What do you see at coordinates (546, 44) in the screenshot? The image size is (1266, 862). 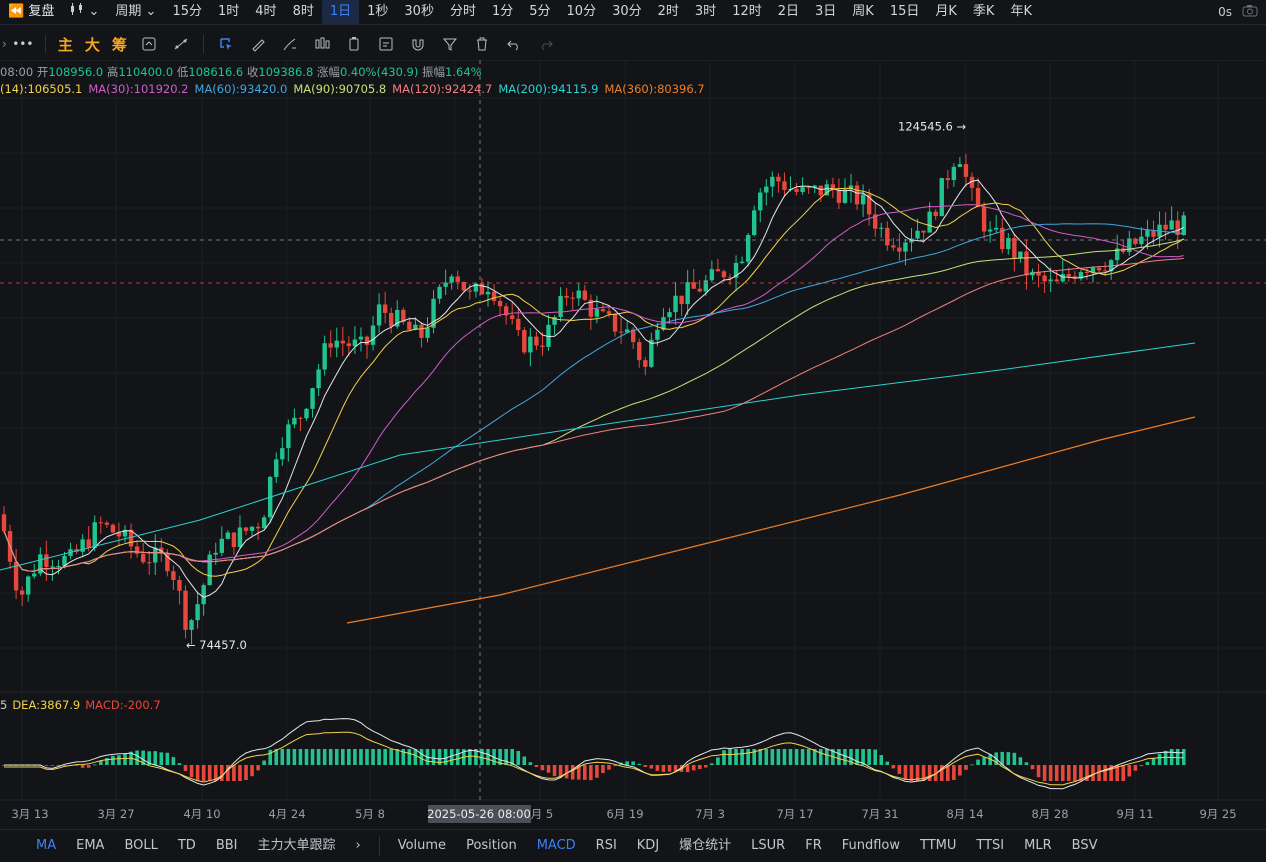 I see `redo-icon` at bounding box center [546, 44].